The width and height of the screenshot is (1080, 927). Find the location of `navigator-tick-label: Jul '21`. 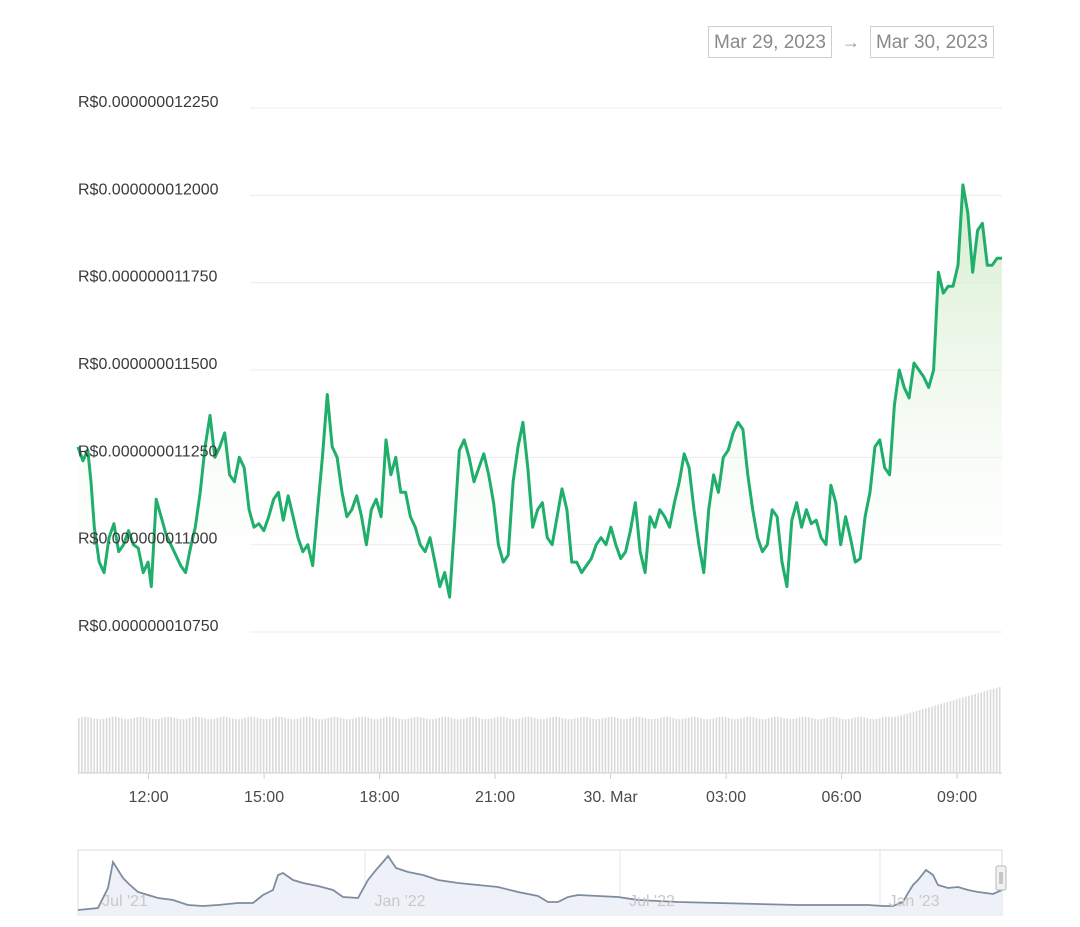

navigator-tick-label: Jul '21 is located at coordinates (125, 901).